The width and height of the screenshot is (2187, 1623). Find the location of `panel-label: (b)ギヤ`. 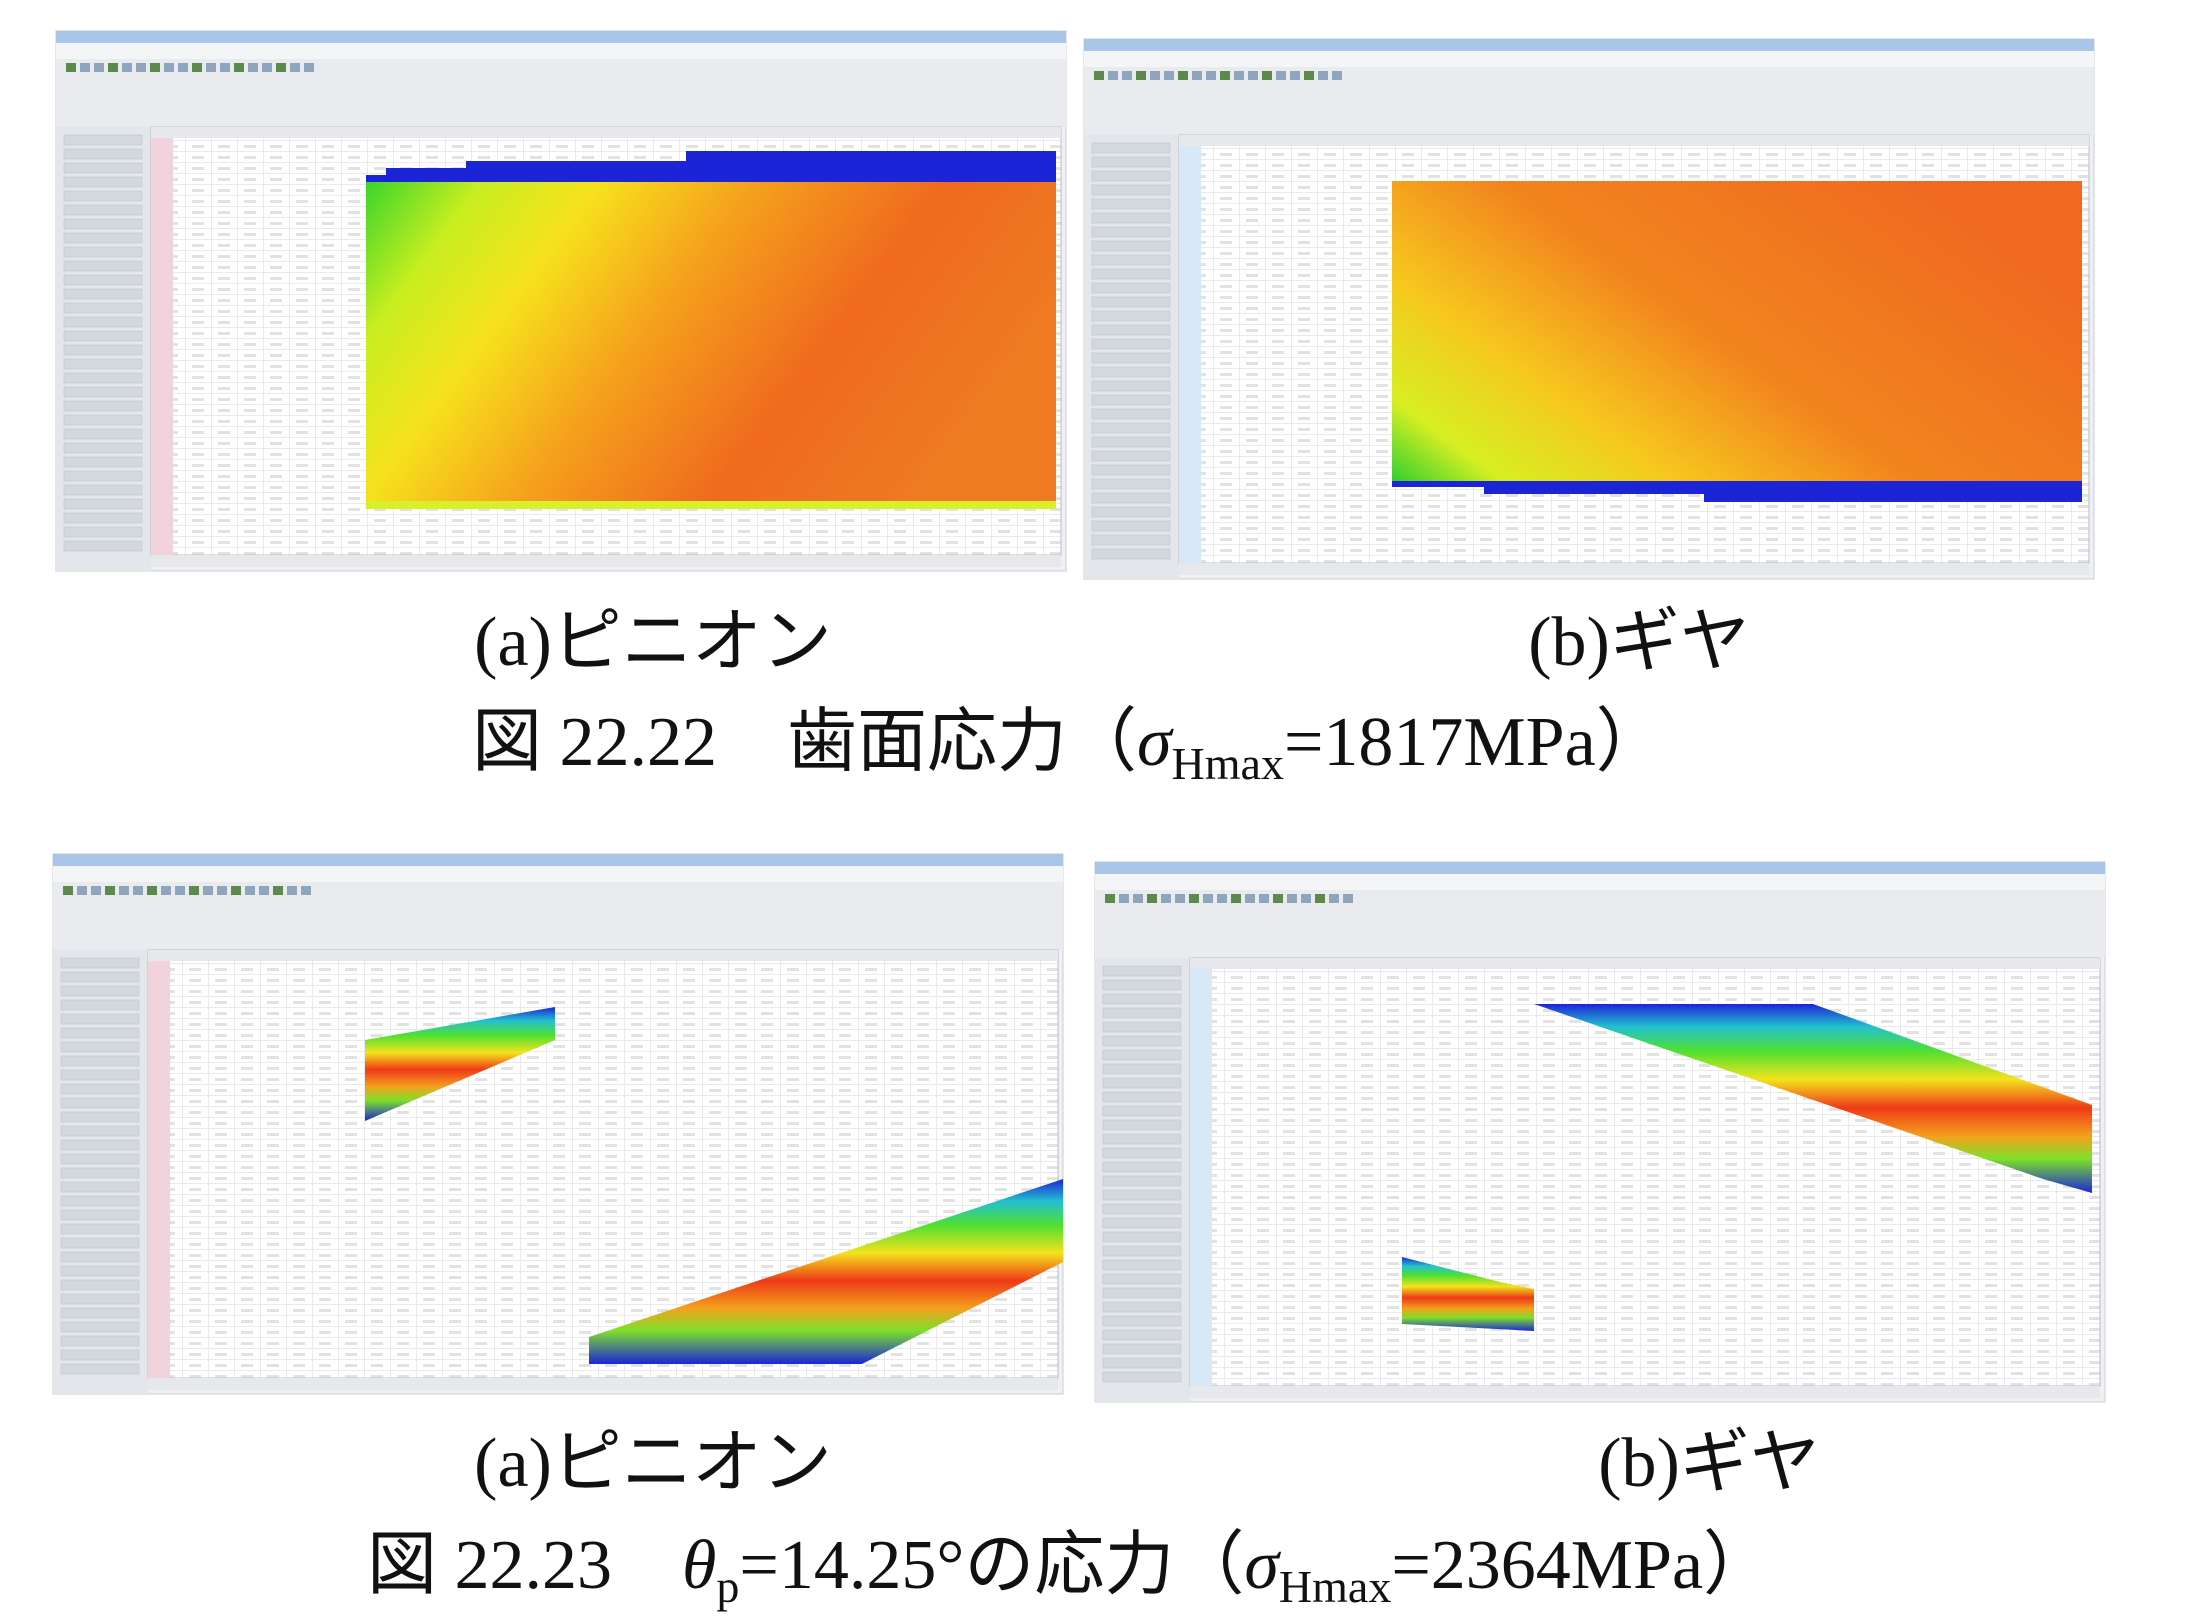

panel-label: (b)ギヤ is located at coordinates (1709, 1463).